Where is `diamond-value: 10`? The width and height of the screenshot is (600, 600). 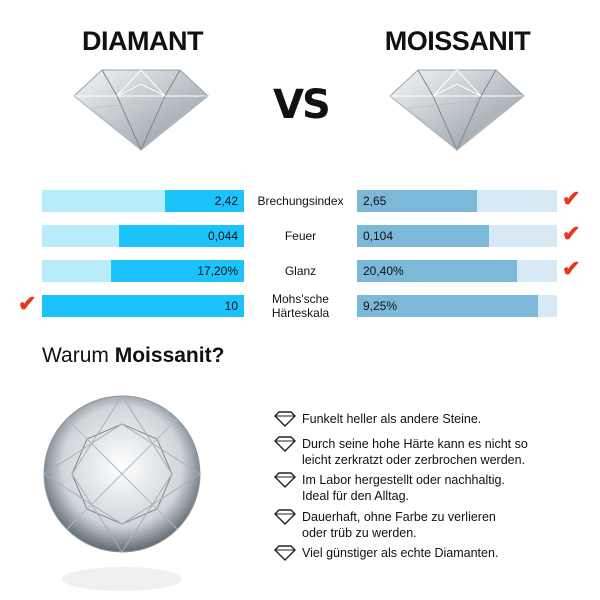
diamond-value: 10 is located at coordinates (231, 306).